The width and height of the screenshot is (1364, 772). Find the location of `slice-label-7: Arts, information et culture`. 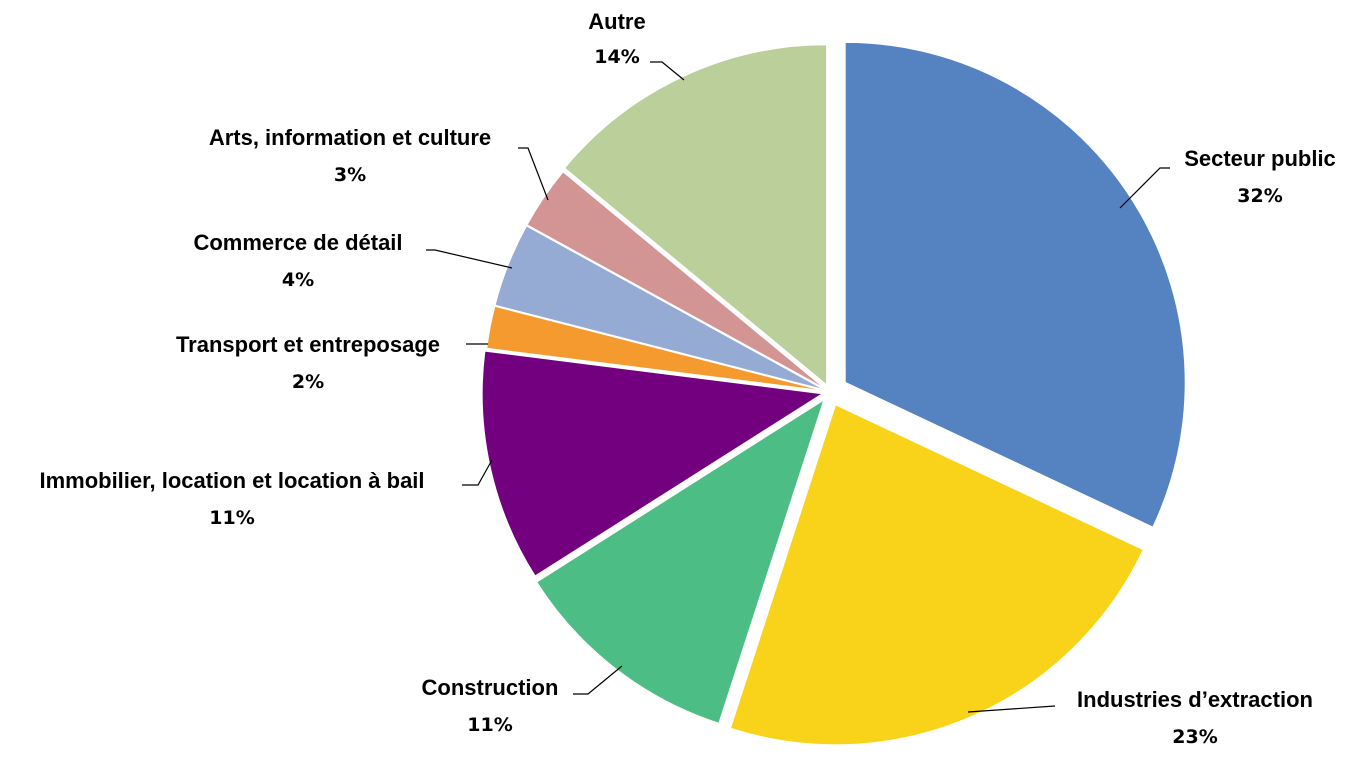

slice-label-7: Arts, information et culture is located at coordinates (350, 137).